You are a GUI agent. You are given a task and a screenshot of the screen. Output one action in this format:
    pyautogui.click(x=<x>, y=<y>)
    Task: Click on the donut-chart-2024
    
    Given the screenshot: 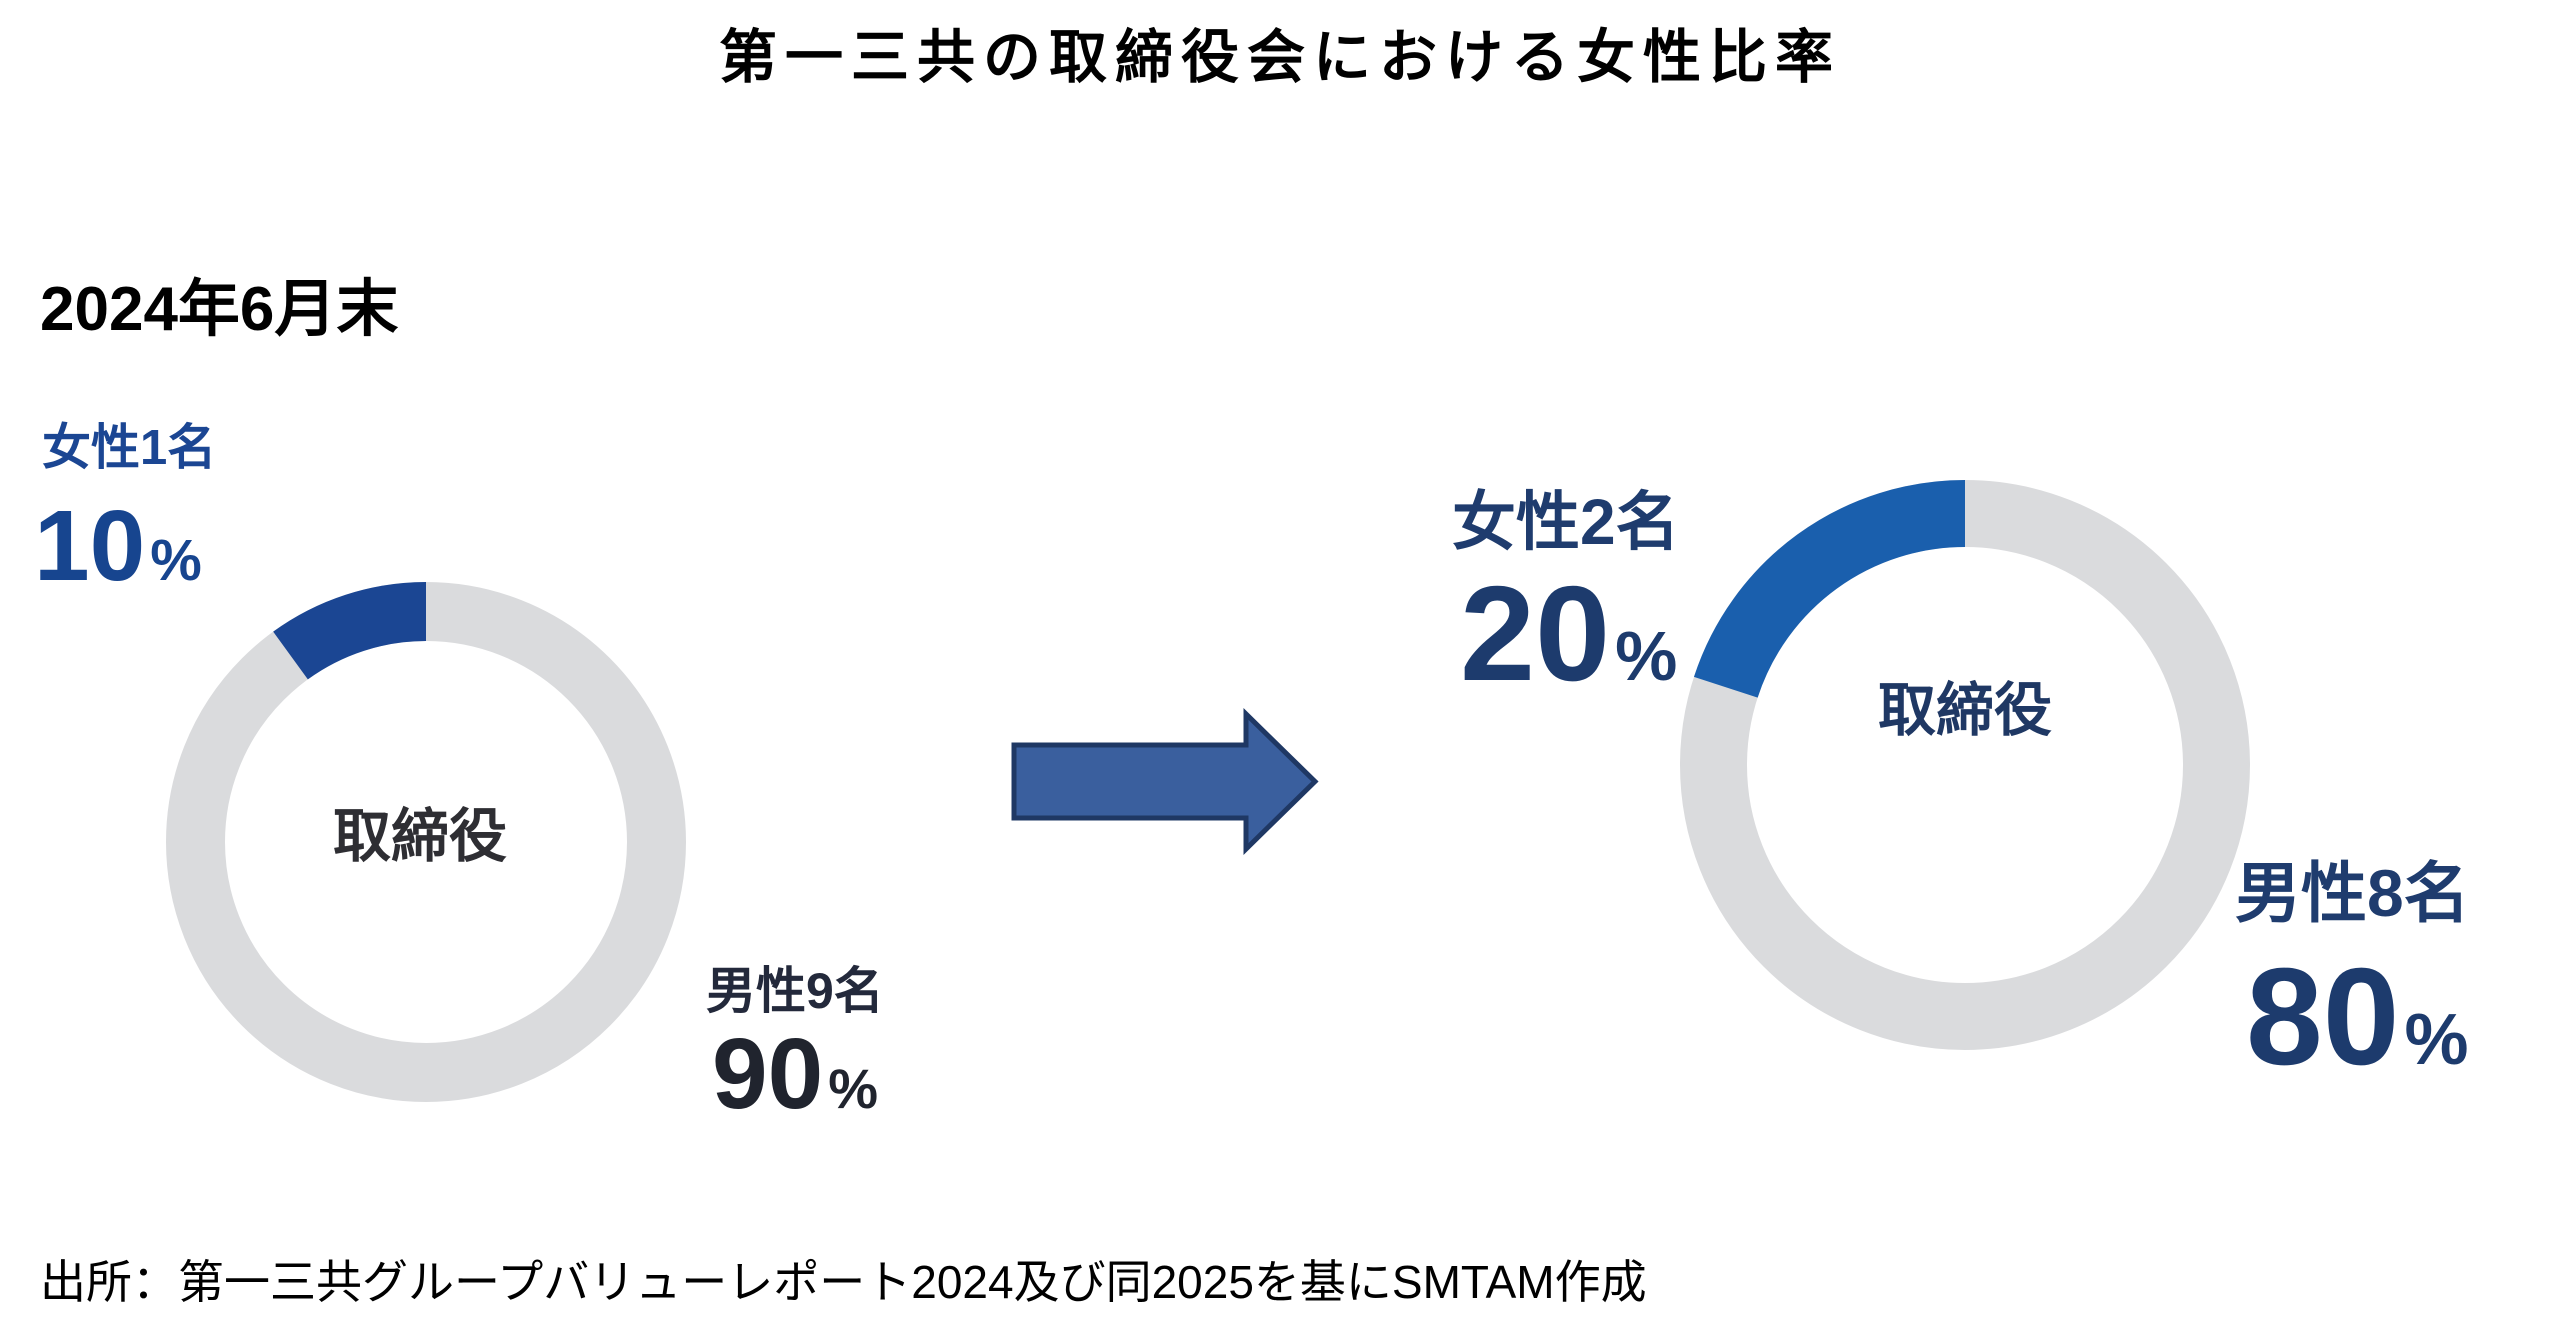 What is the action you would take?
    pyautogui.click(x=426, y=842)
    